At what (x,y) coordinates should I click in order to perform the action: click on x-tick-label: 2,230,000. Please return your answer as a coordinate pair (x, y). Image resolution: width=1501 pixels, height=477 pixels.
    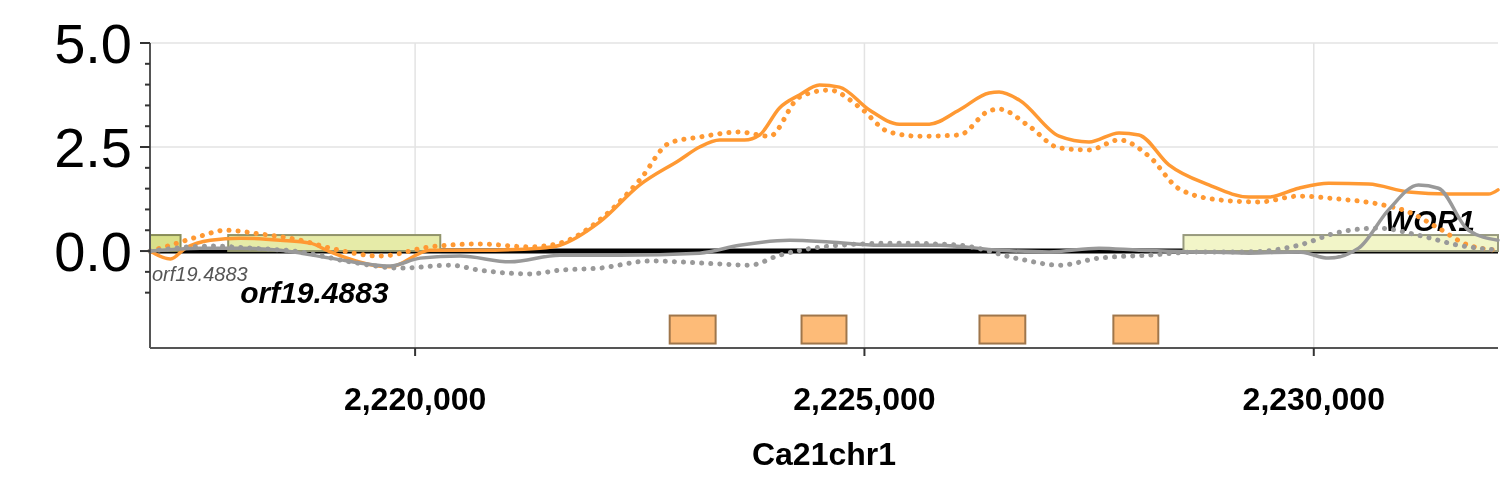
    Looking at the image, I should click on (1313, 399).